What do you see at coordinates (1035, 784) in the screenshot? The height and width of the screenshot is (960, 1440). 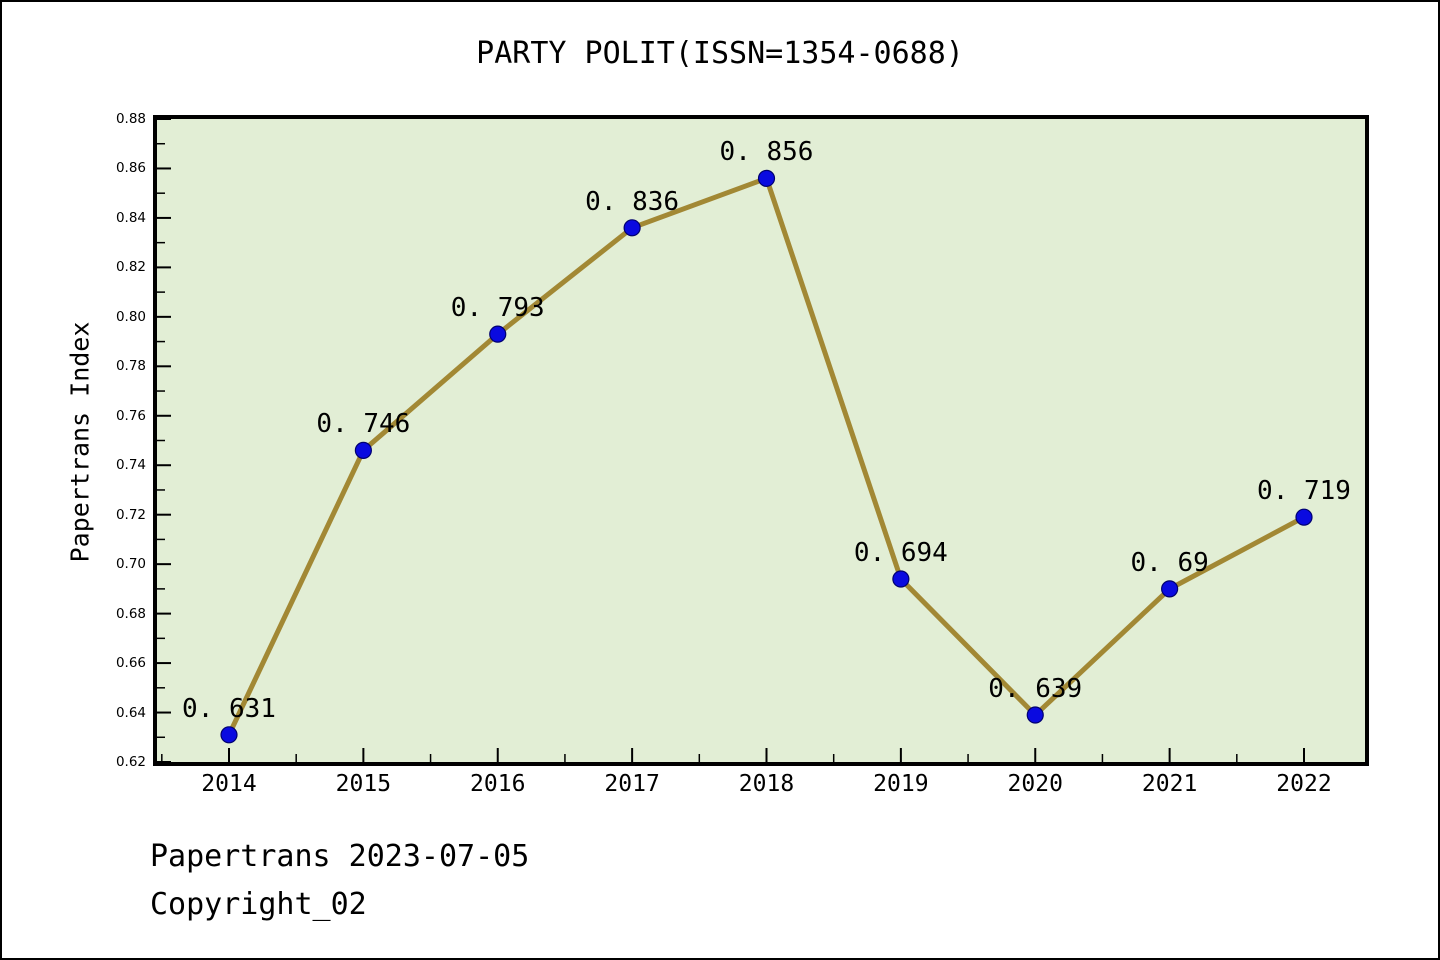 I see `x-tick-label: 2020` at bounding box center [1035, 784].